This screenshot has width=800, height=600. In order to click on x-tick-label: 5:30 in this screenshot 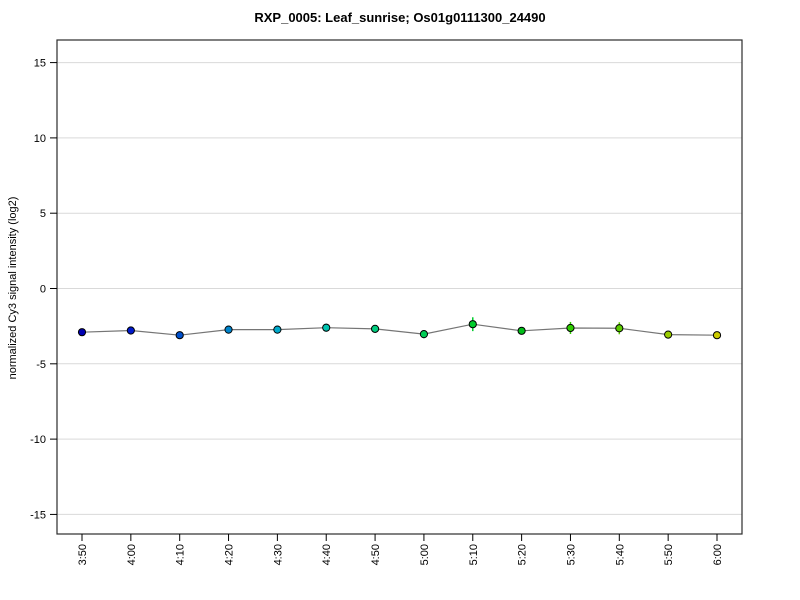, I will do `click(571, 554)`.